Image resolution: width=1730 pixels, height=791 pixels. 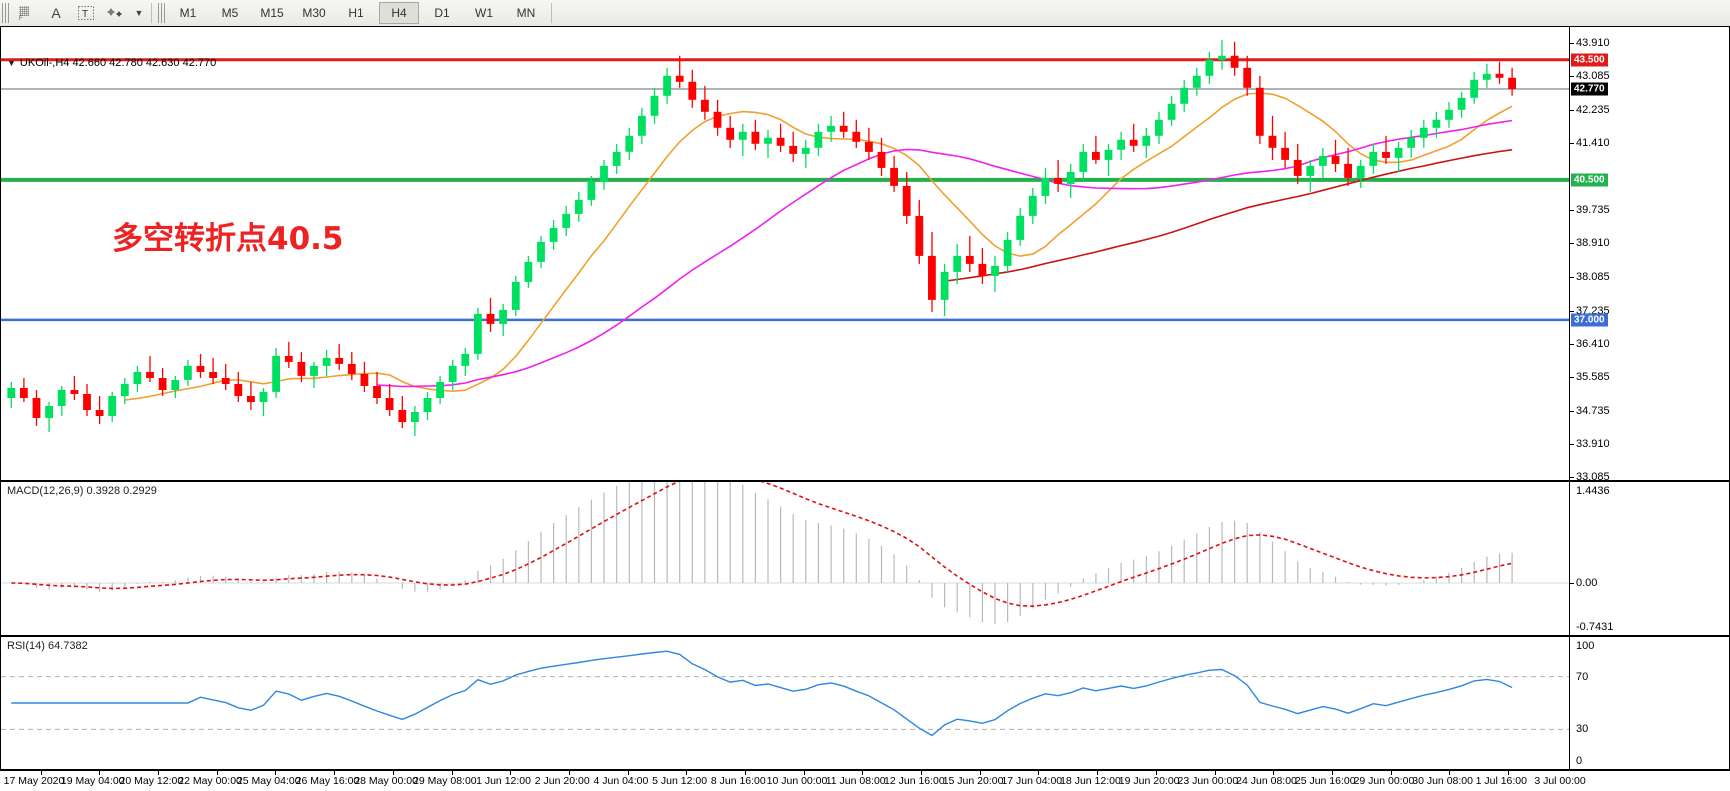 What do you see at coordinates (1325, 781) in the screenshot?
I see `time-label: 25 Jun 16:00` at bounding box center [1325, 781].